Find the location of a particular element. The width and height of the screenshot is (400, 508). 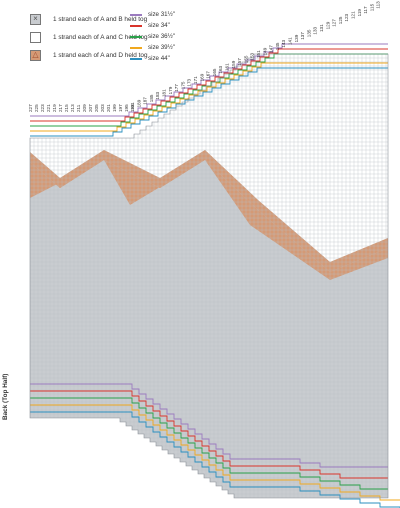

row-number: 223 is located at coordinates (42, 108).